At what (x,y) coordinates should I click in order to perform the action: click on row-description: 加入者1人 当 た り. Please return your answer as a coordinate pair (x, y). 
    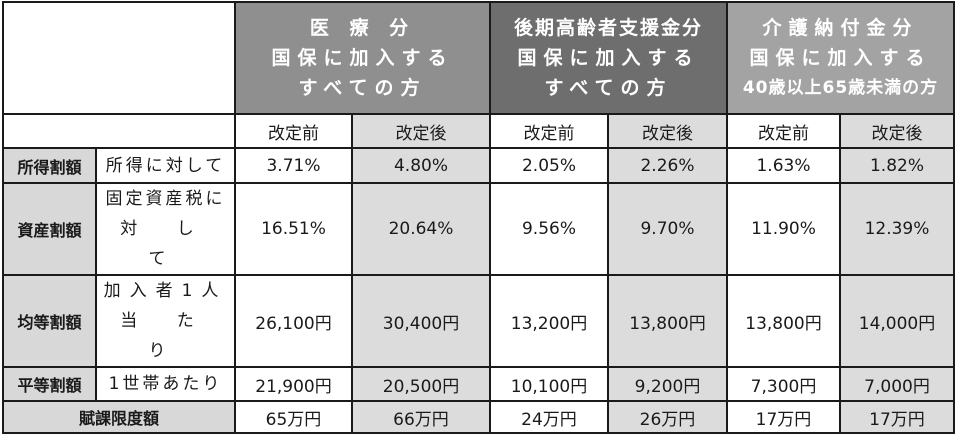
    Looking at the image, I should click on (165, 321).